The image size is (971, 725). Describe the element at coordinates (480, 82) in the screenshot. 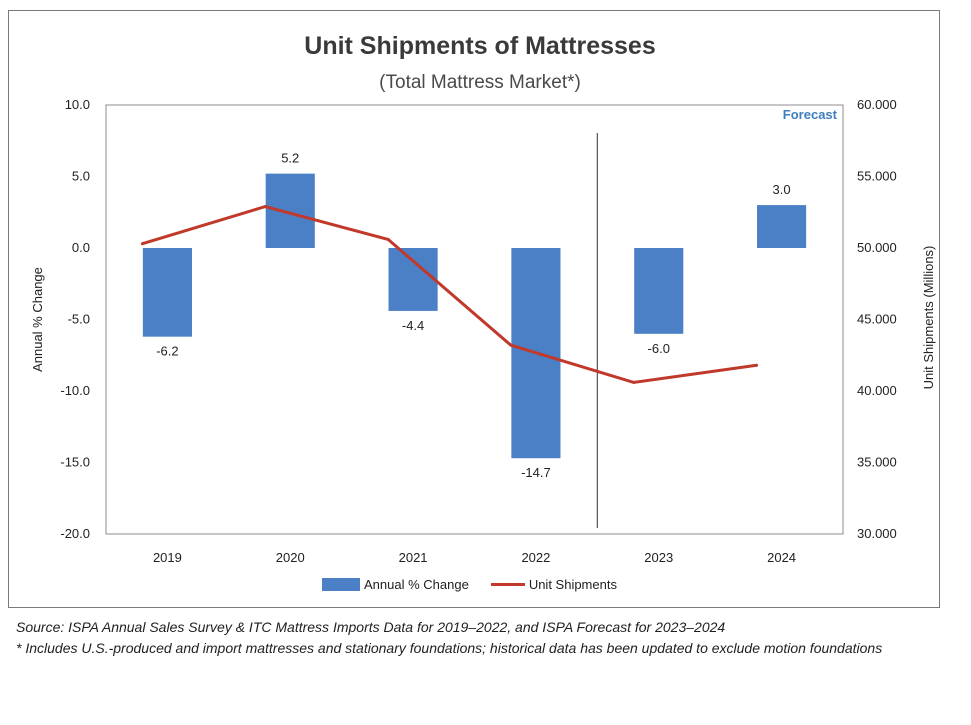

I see `chart-subtitle: (Total Mattress Market*)` at that location.